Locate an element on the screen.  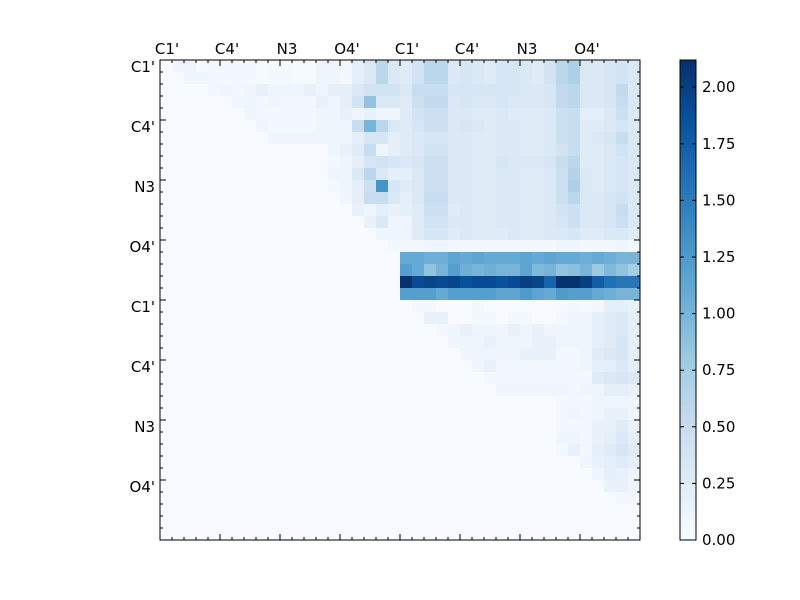
x-tick-label: N3 is located at coordinates (527, 49).